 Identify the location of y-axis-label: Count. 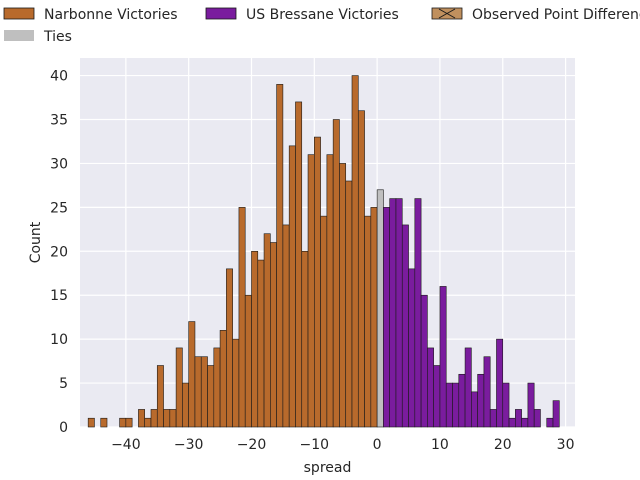
(36, 242).